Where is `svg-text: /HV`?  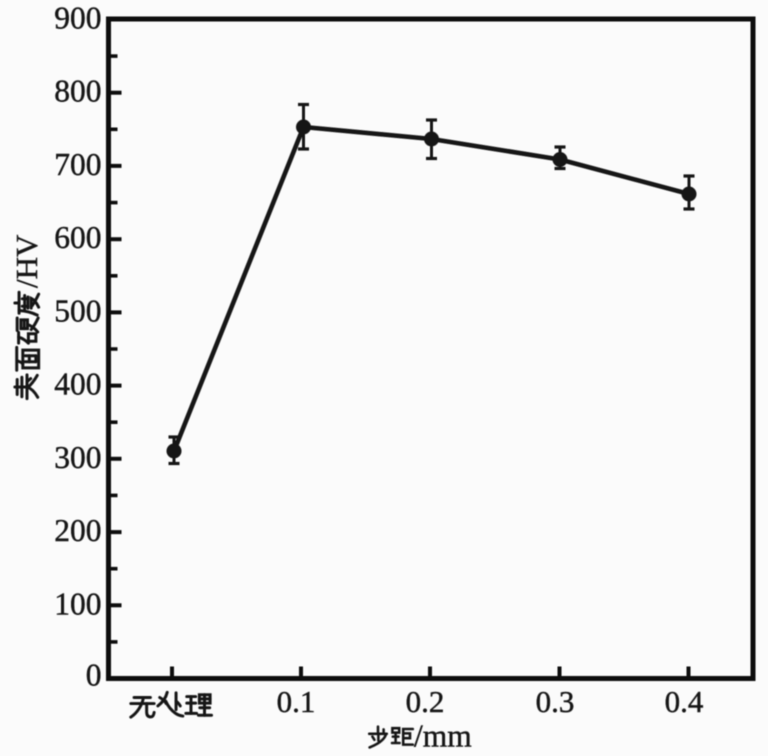
svg-text: /HV is located at coordinates (26, 261).